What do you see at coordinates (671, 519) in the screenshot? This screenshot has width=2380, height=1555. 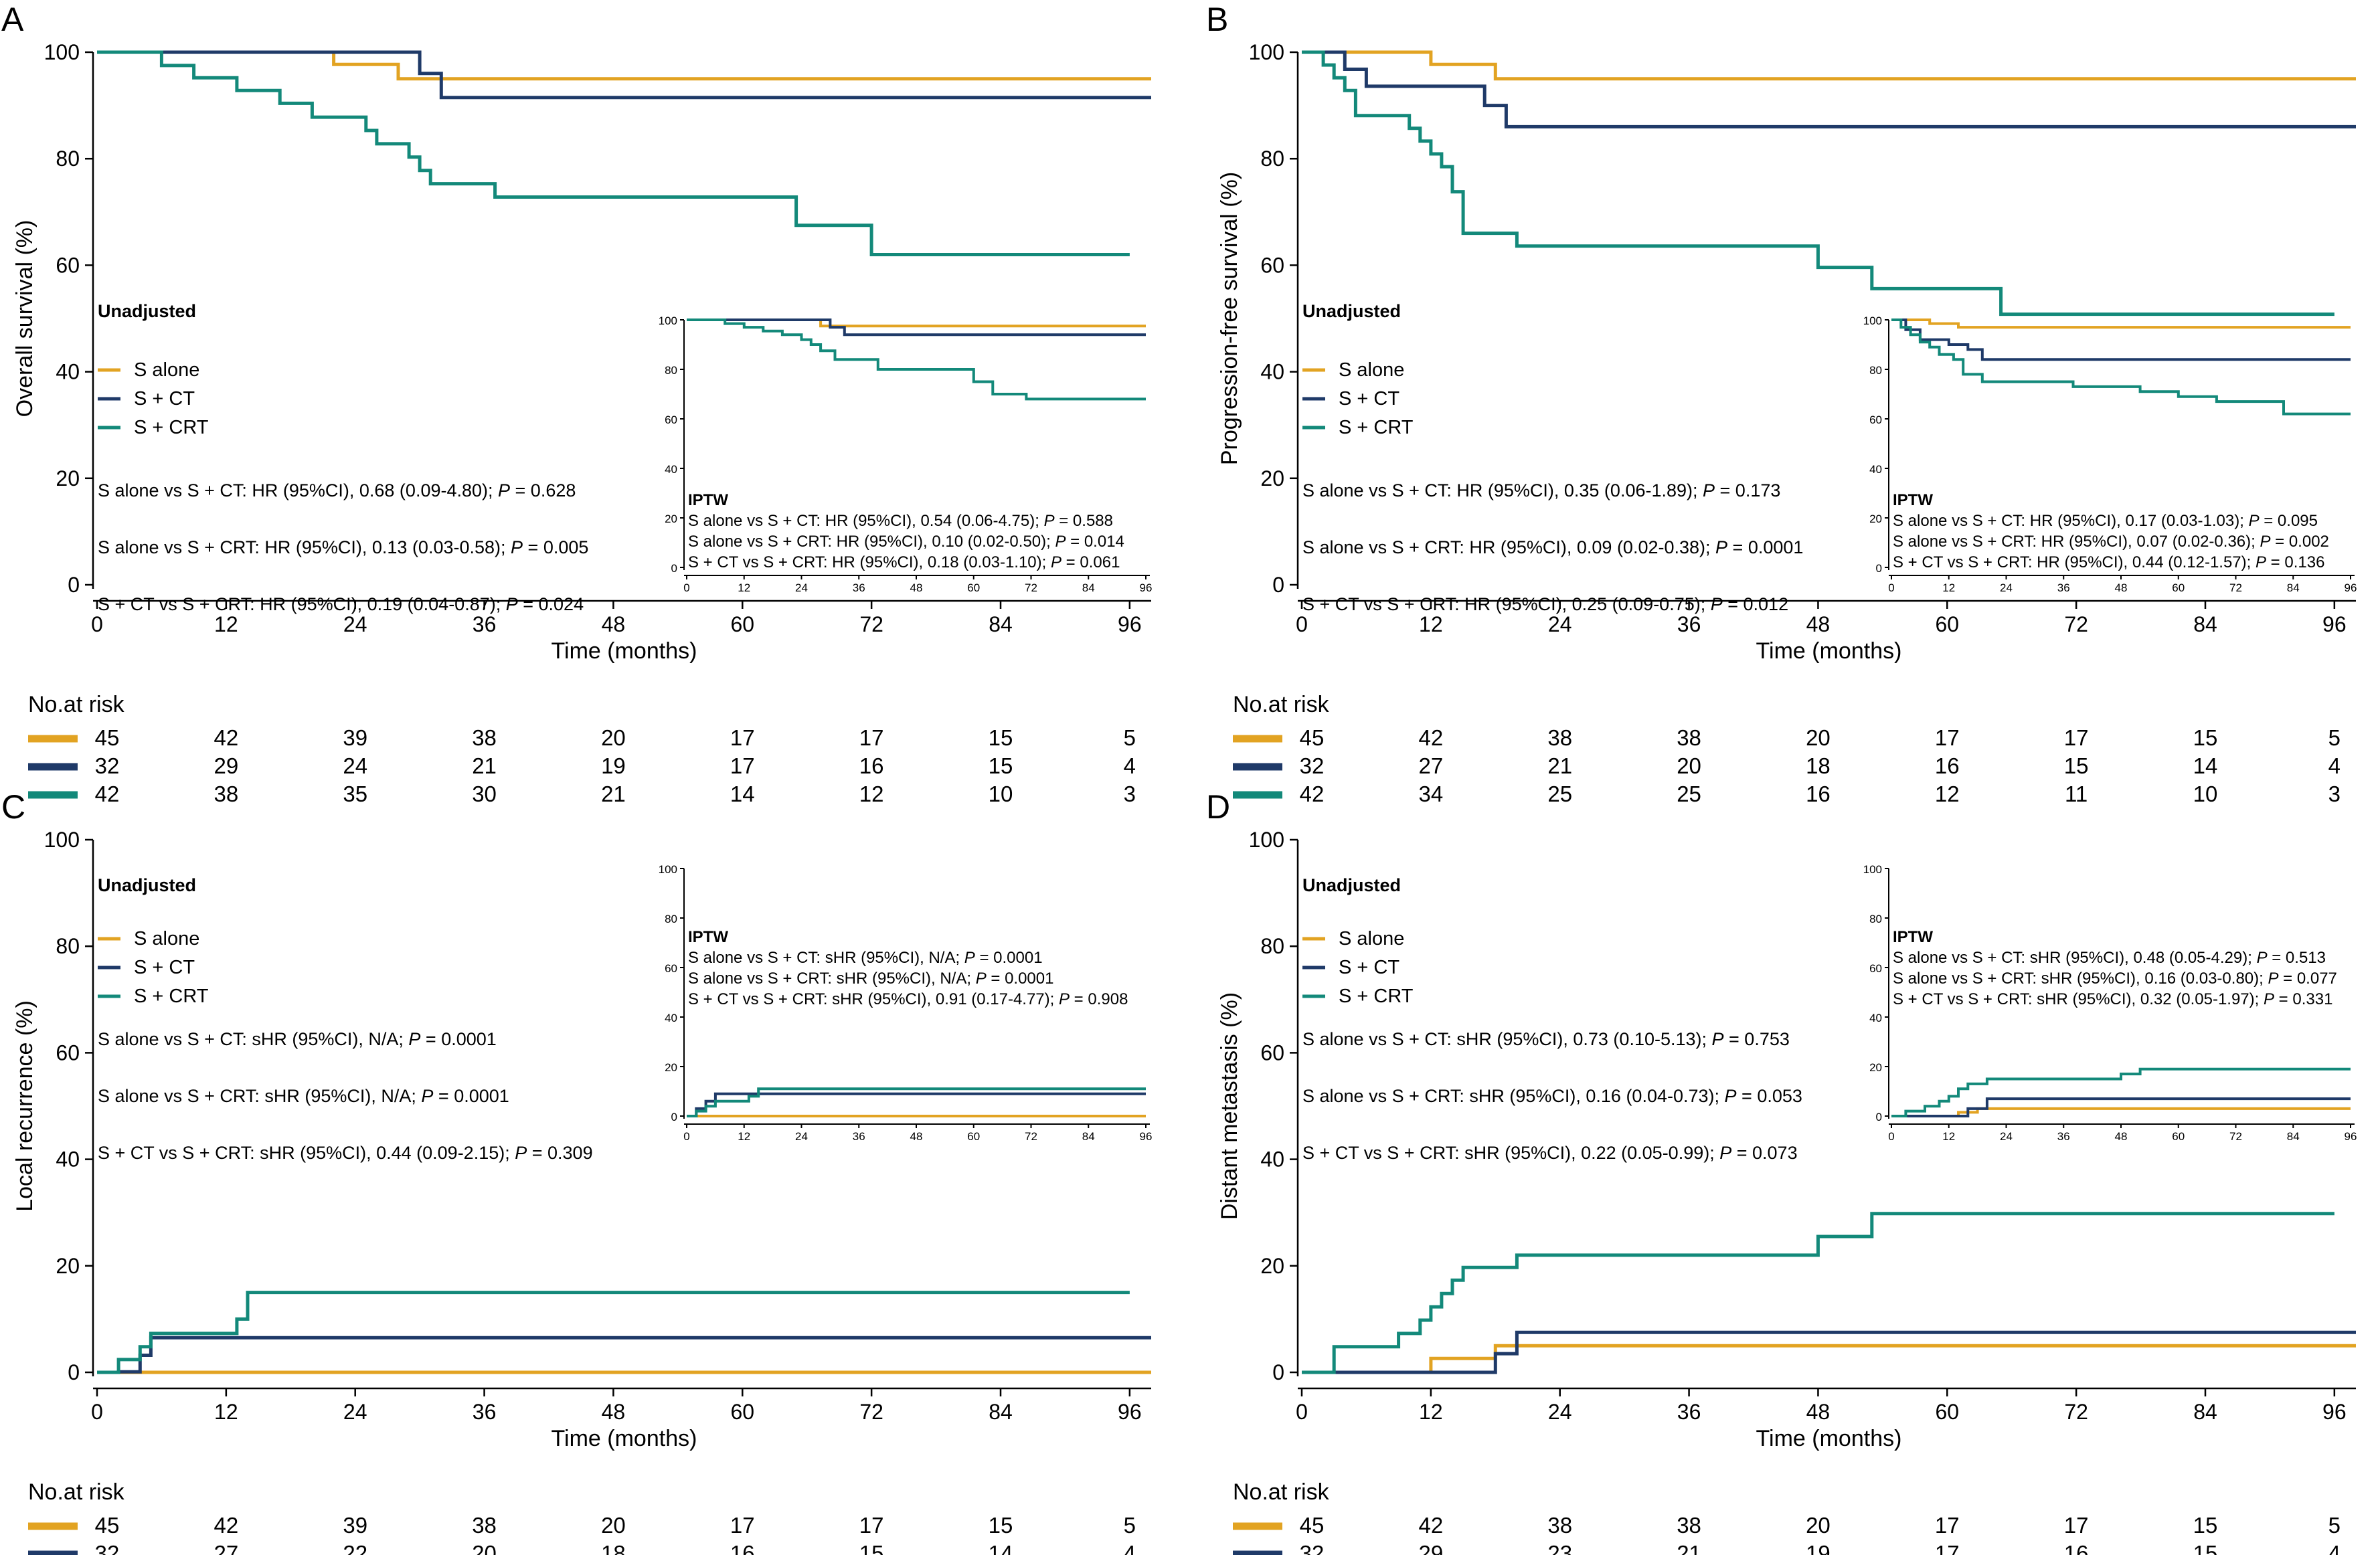 I see `inset-y-tick-label: 20` at bounding box center [671, 519].